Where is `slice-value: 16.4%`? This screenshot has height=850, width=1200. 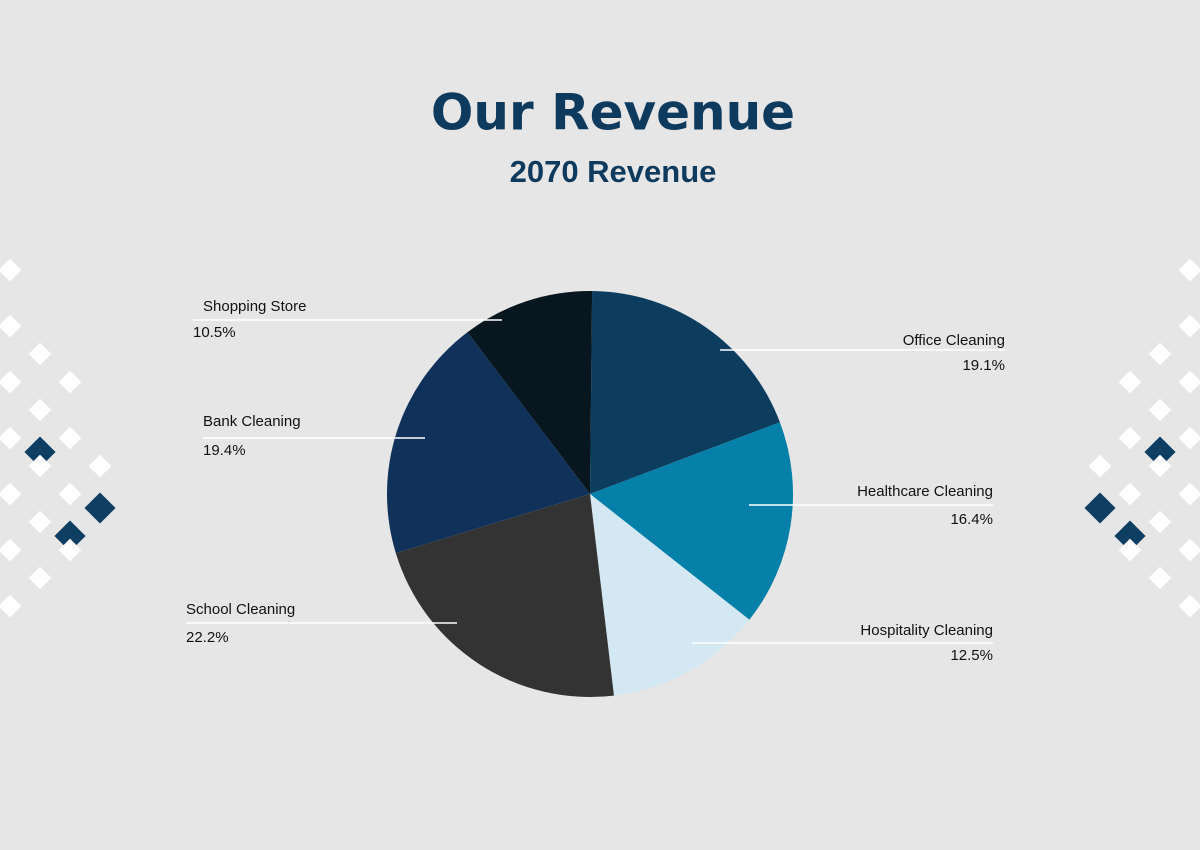 slice-value: 16.4% is located at coordinates (971, 519).